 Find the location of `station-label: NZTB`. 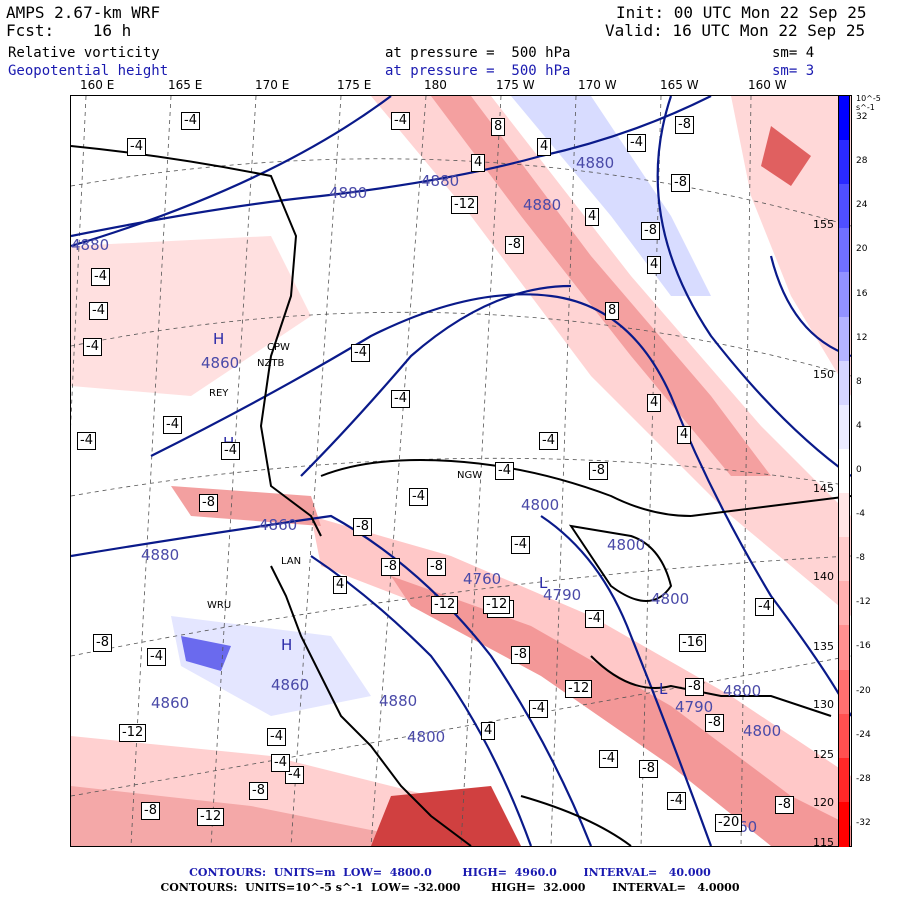

station-label: NZTB is located at coordinates (271, 363).